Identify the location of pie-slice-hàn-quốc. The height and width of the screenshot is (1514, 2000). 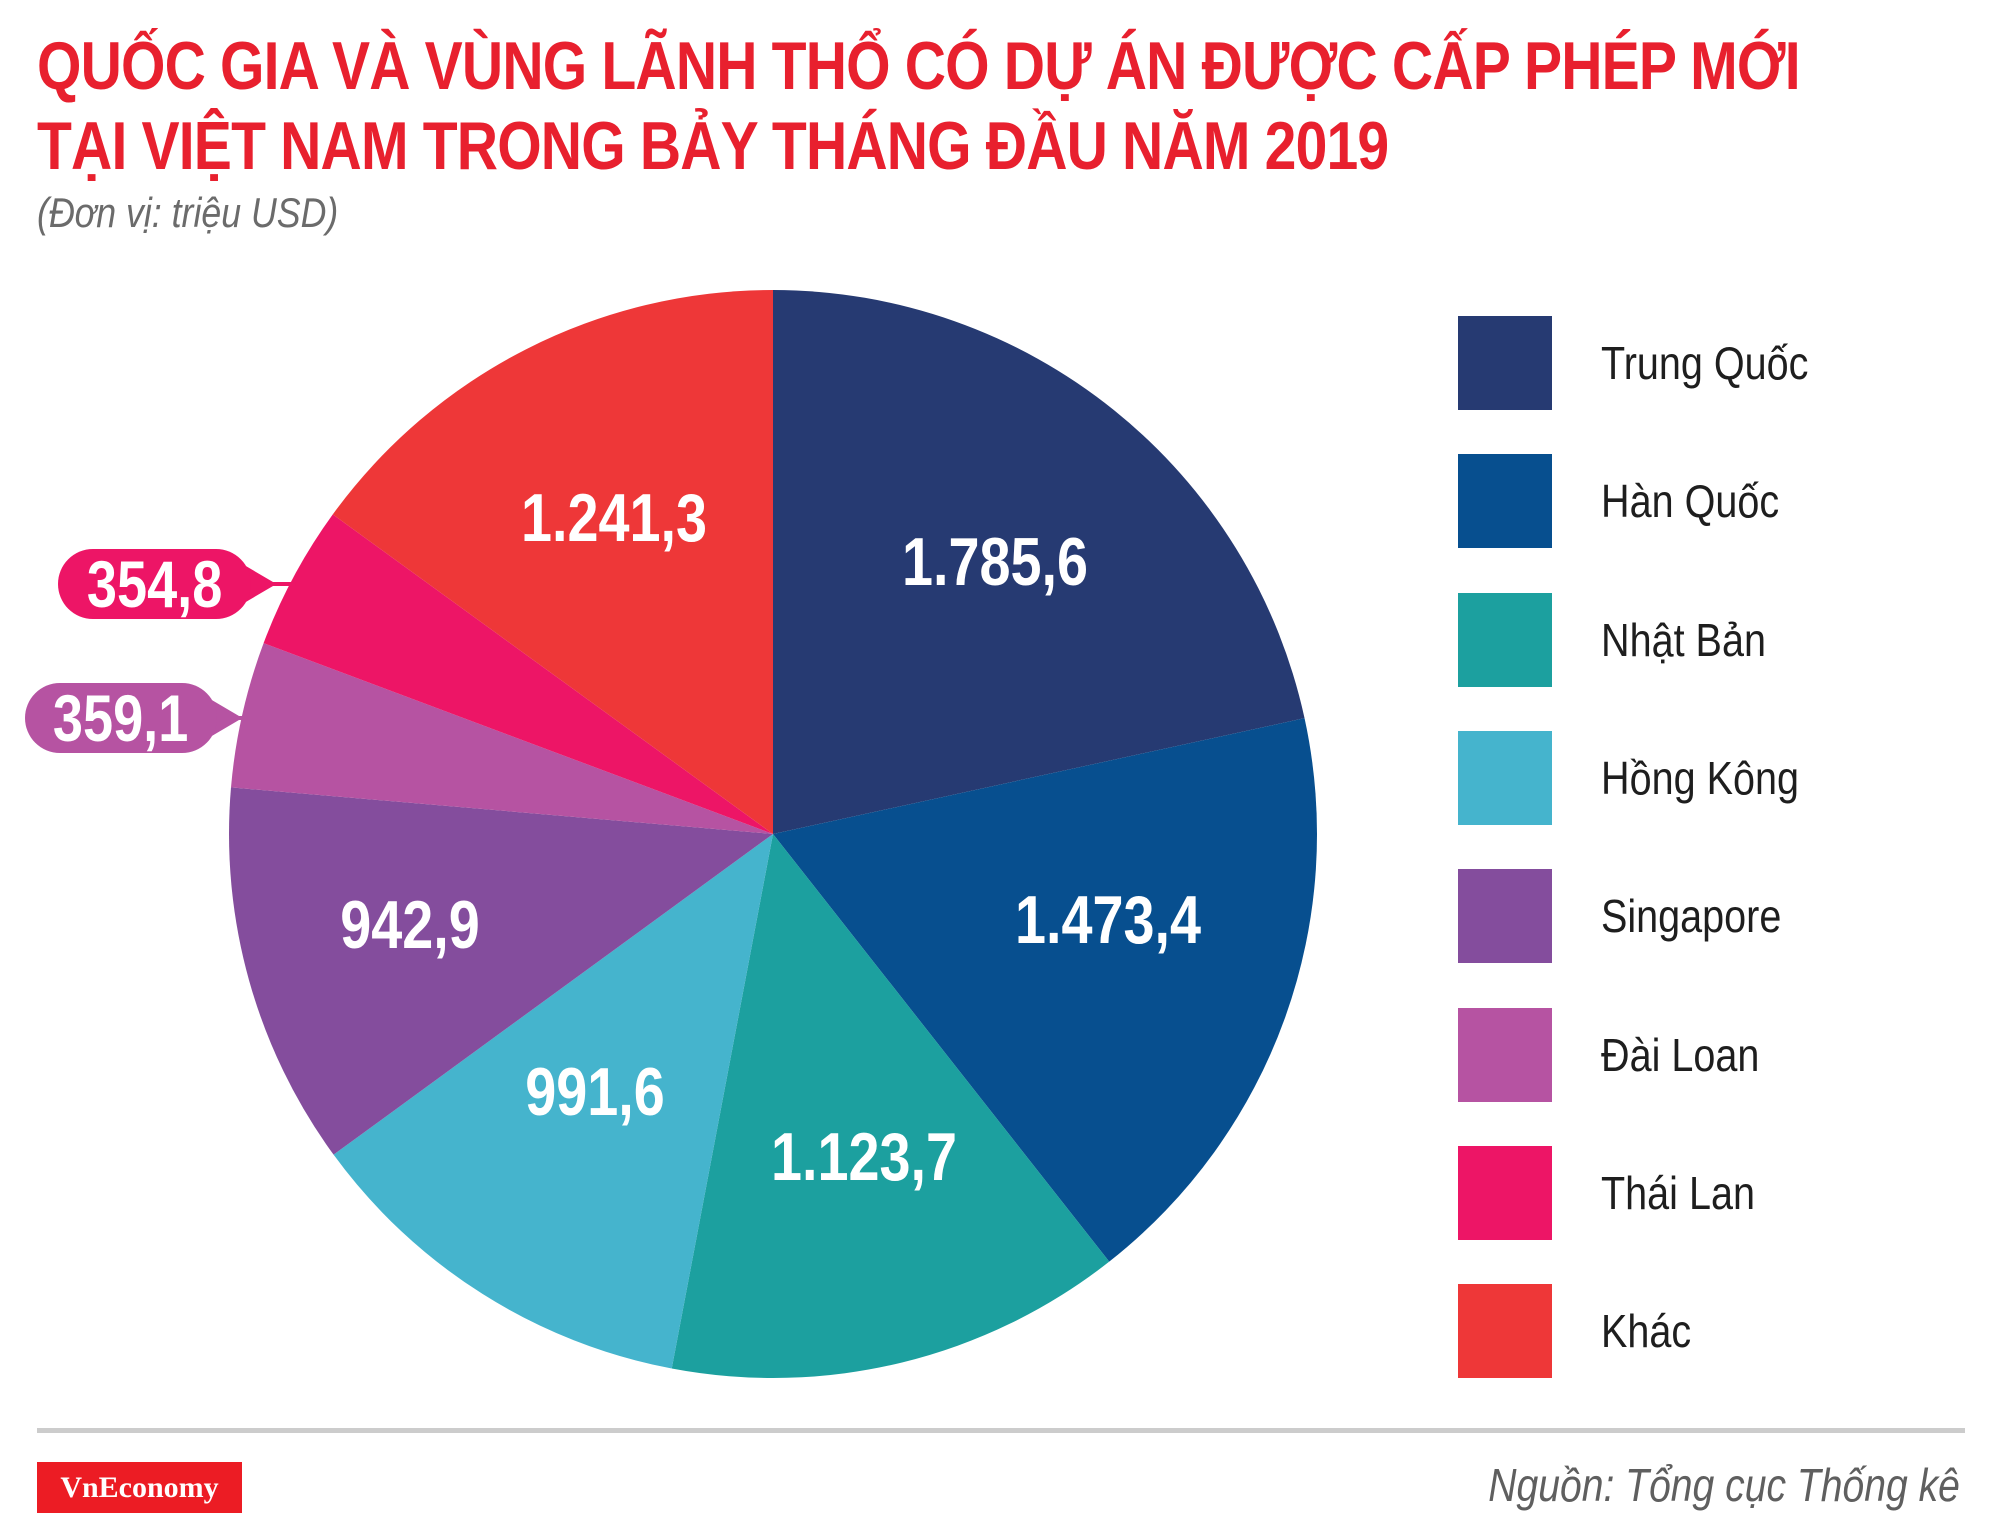
(1045, 990).